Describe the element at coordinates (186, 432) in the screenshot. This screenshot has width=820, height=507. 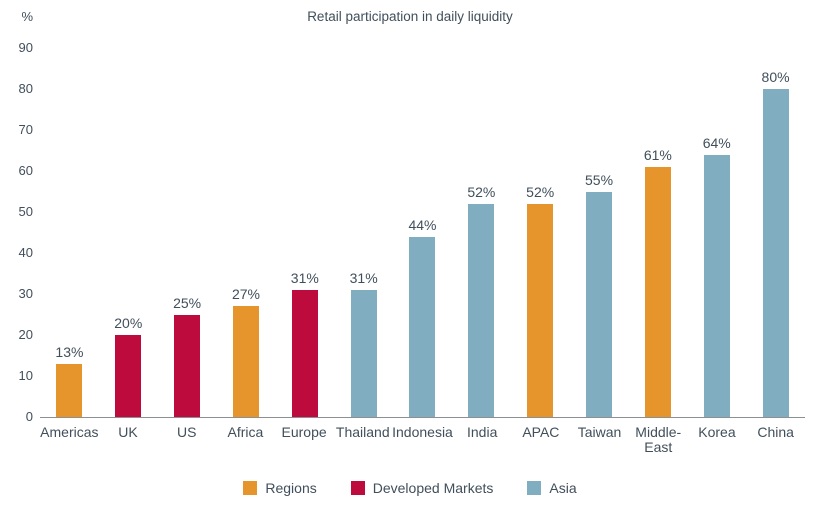
I see `x-axis-category-label: US` at that location.